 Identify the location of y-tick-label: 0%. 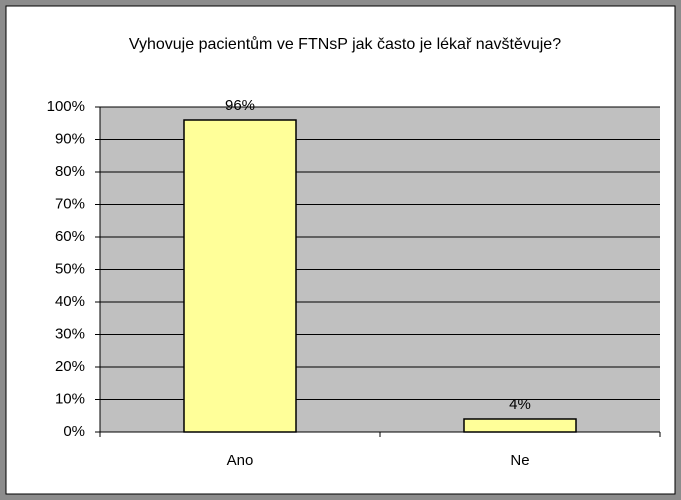
(74, 431).